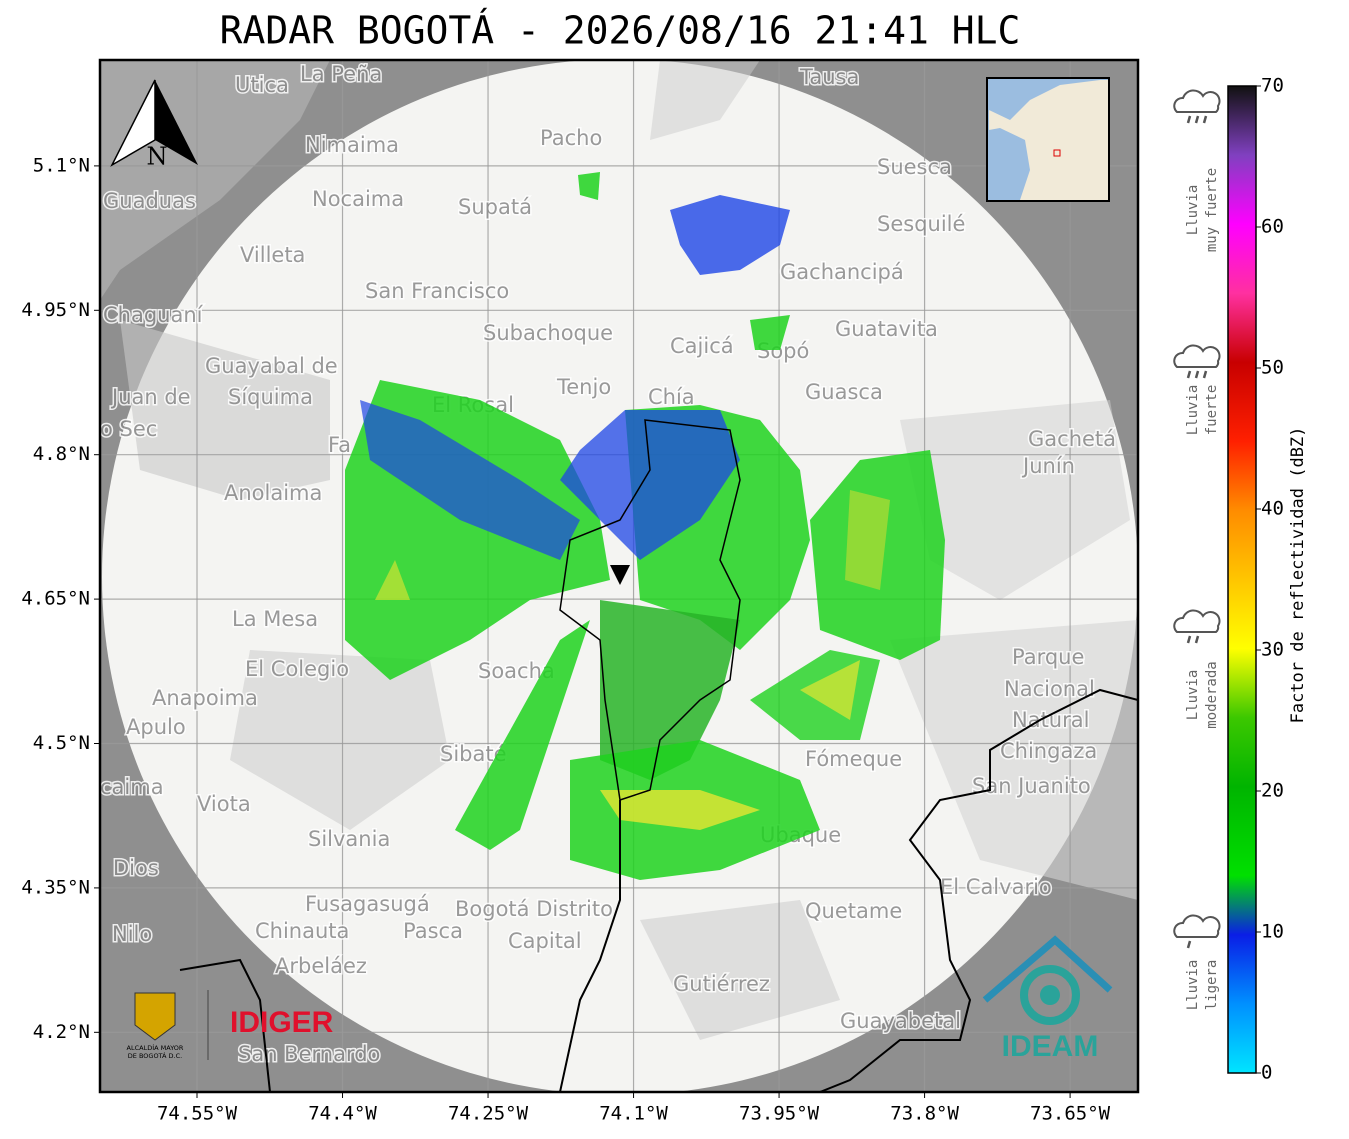  Describe the element at coordinates (1212, 985) in the screenshot. I see `rain-level-label: ligera` at that location.